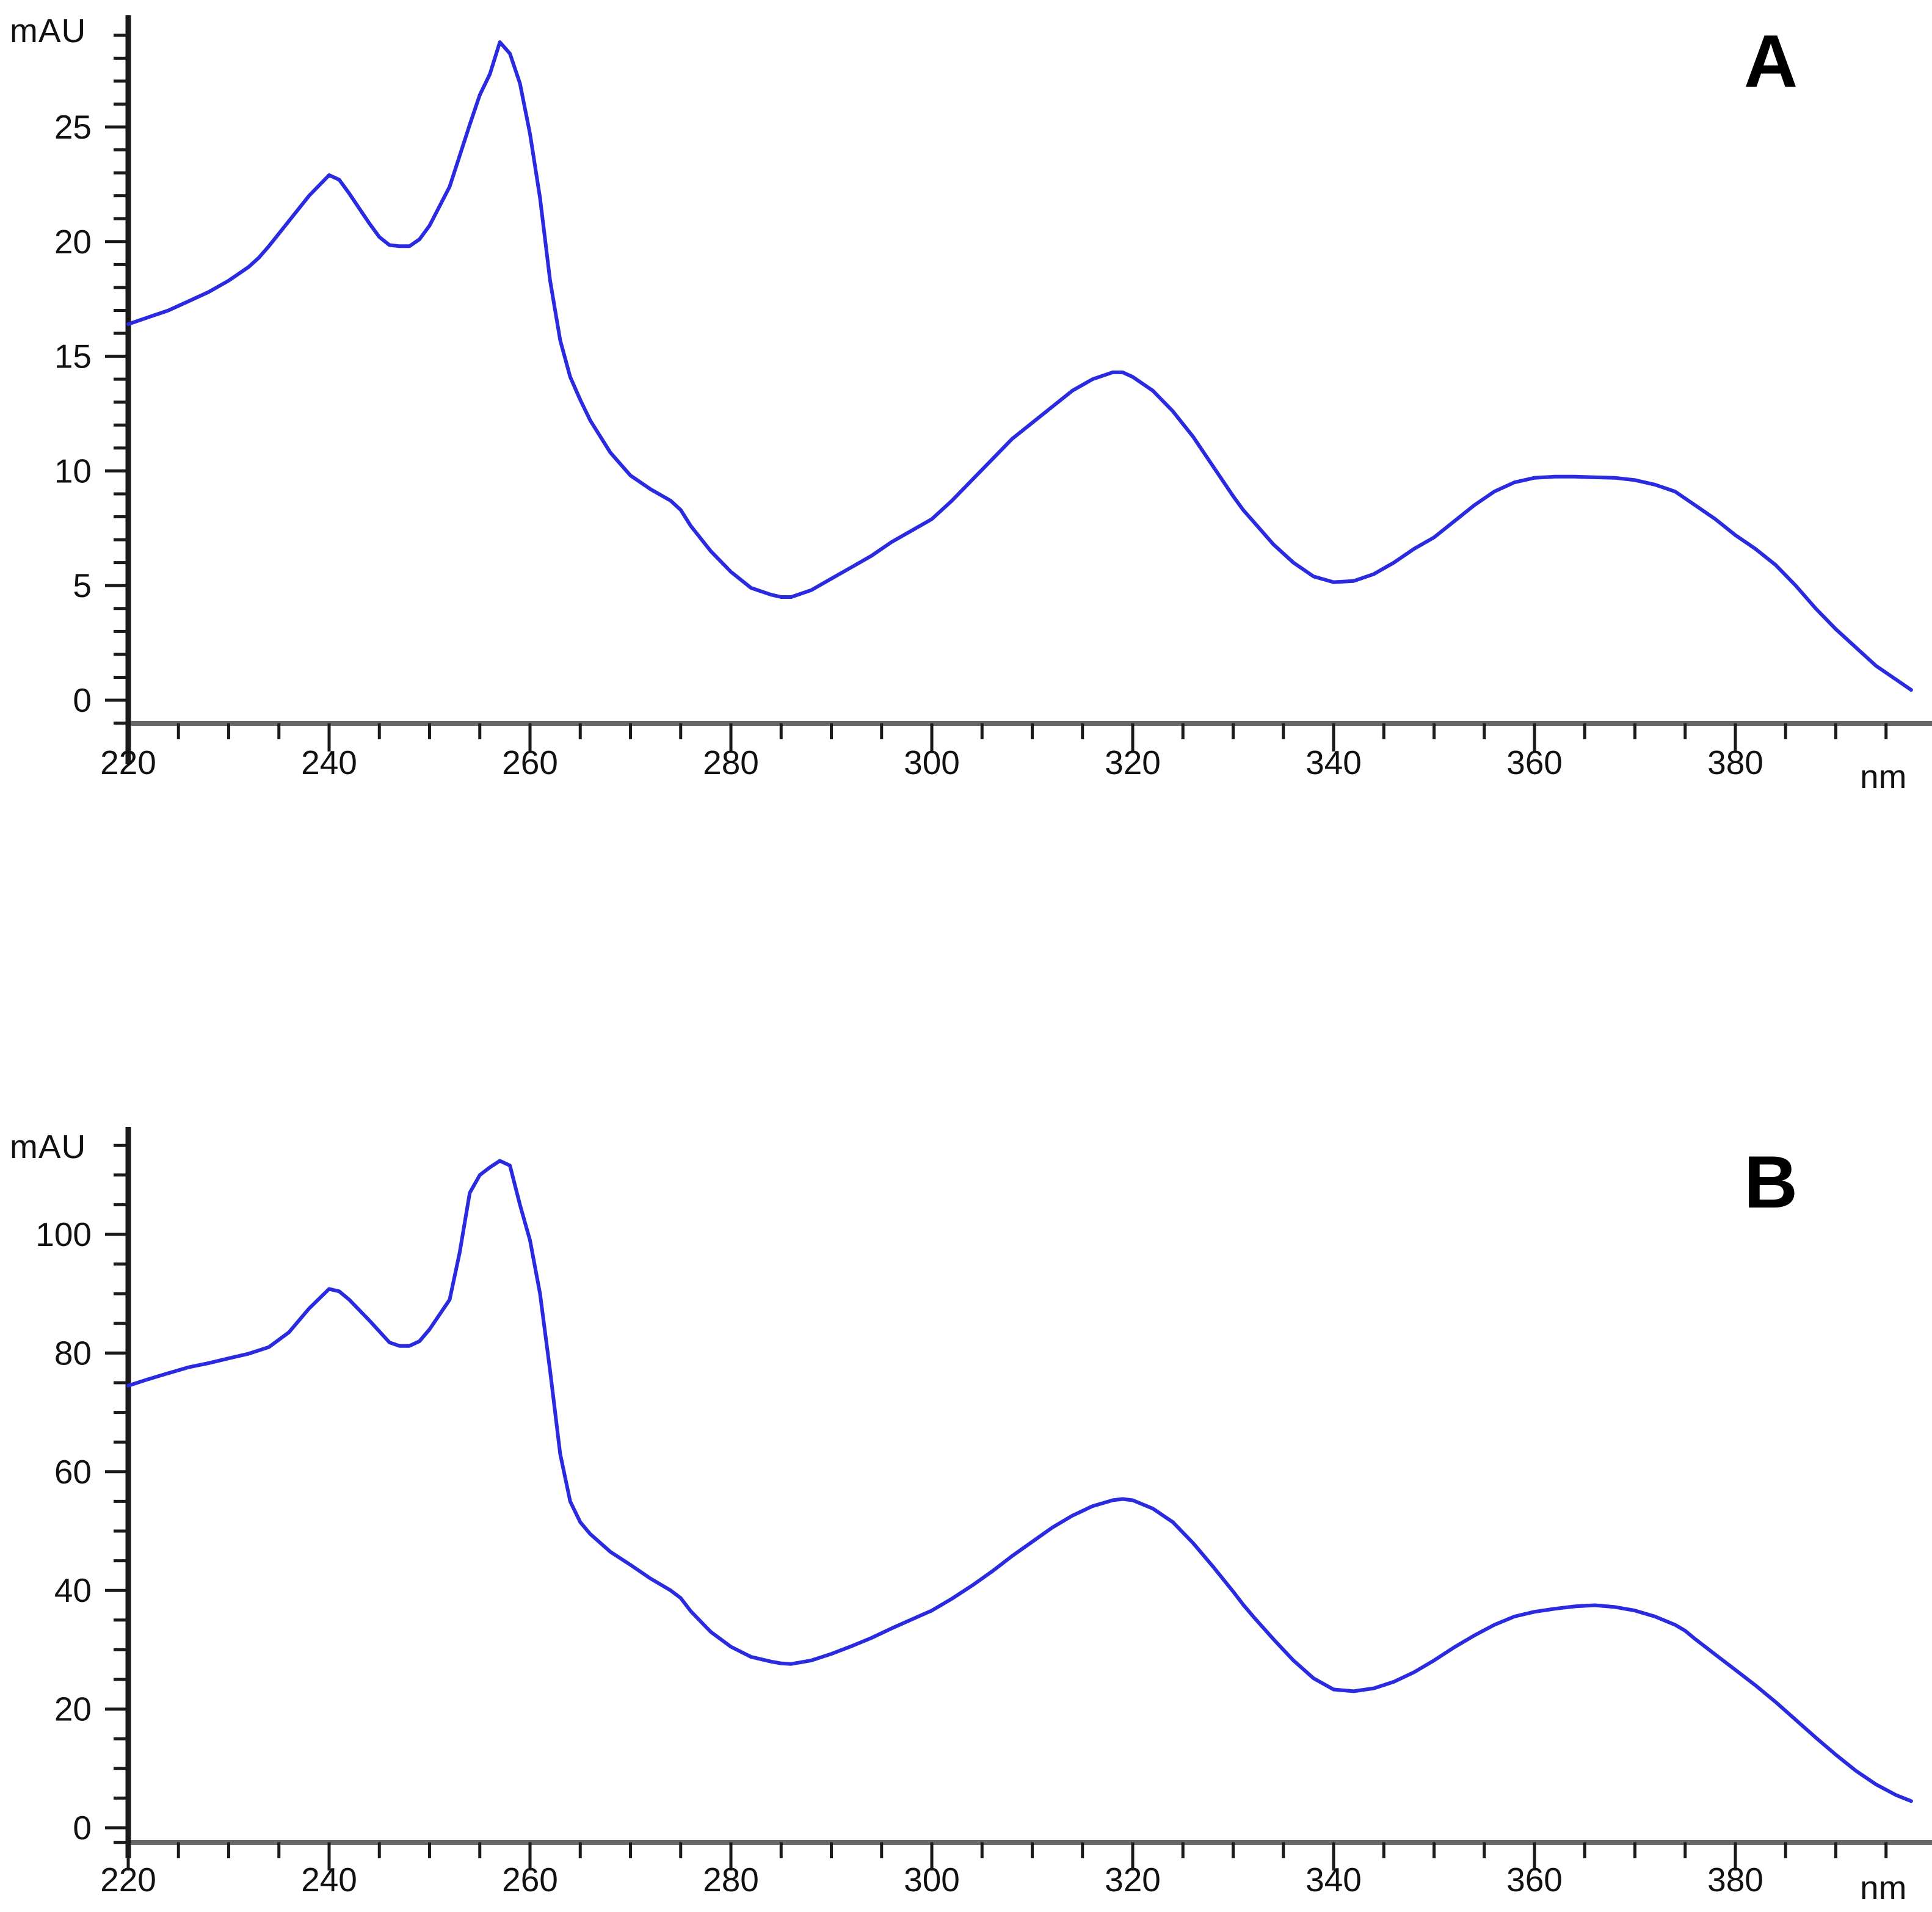 Image resolution: width=1932 pixels, height=1912 pixels. What do you see at coordinates (73, 1472) in the screenshot?
I see `y-tick-label: 60` at bounding box center [73, 1472].